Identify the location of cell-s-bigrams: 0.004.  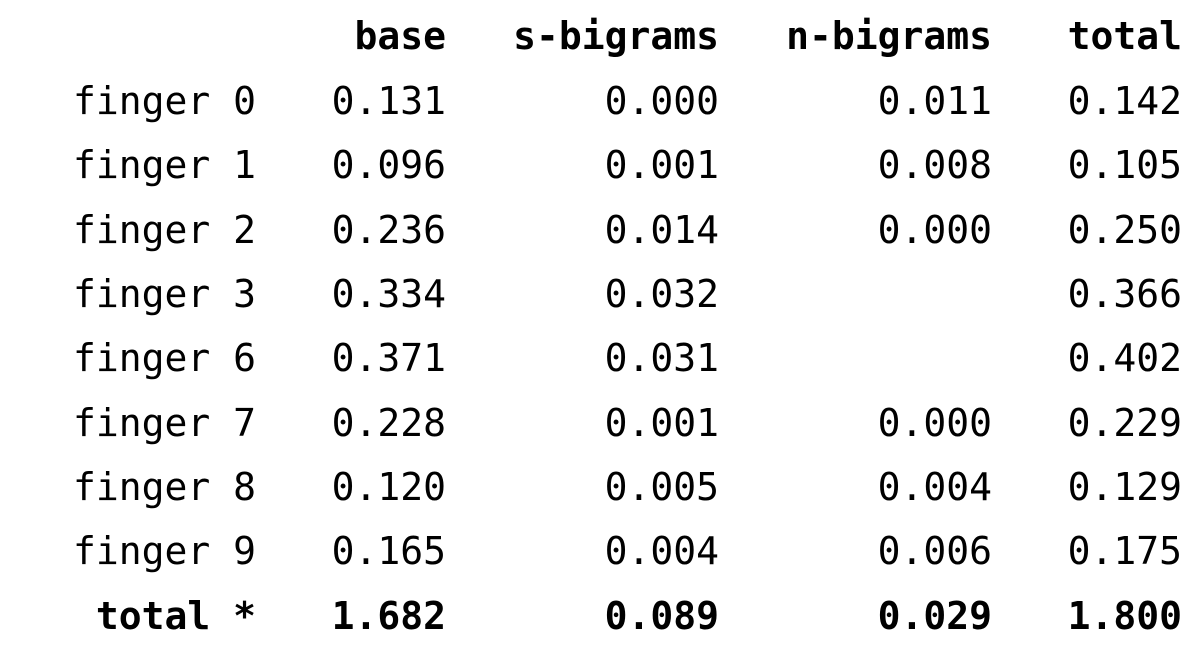
(661, 551).